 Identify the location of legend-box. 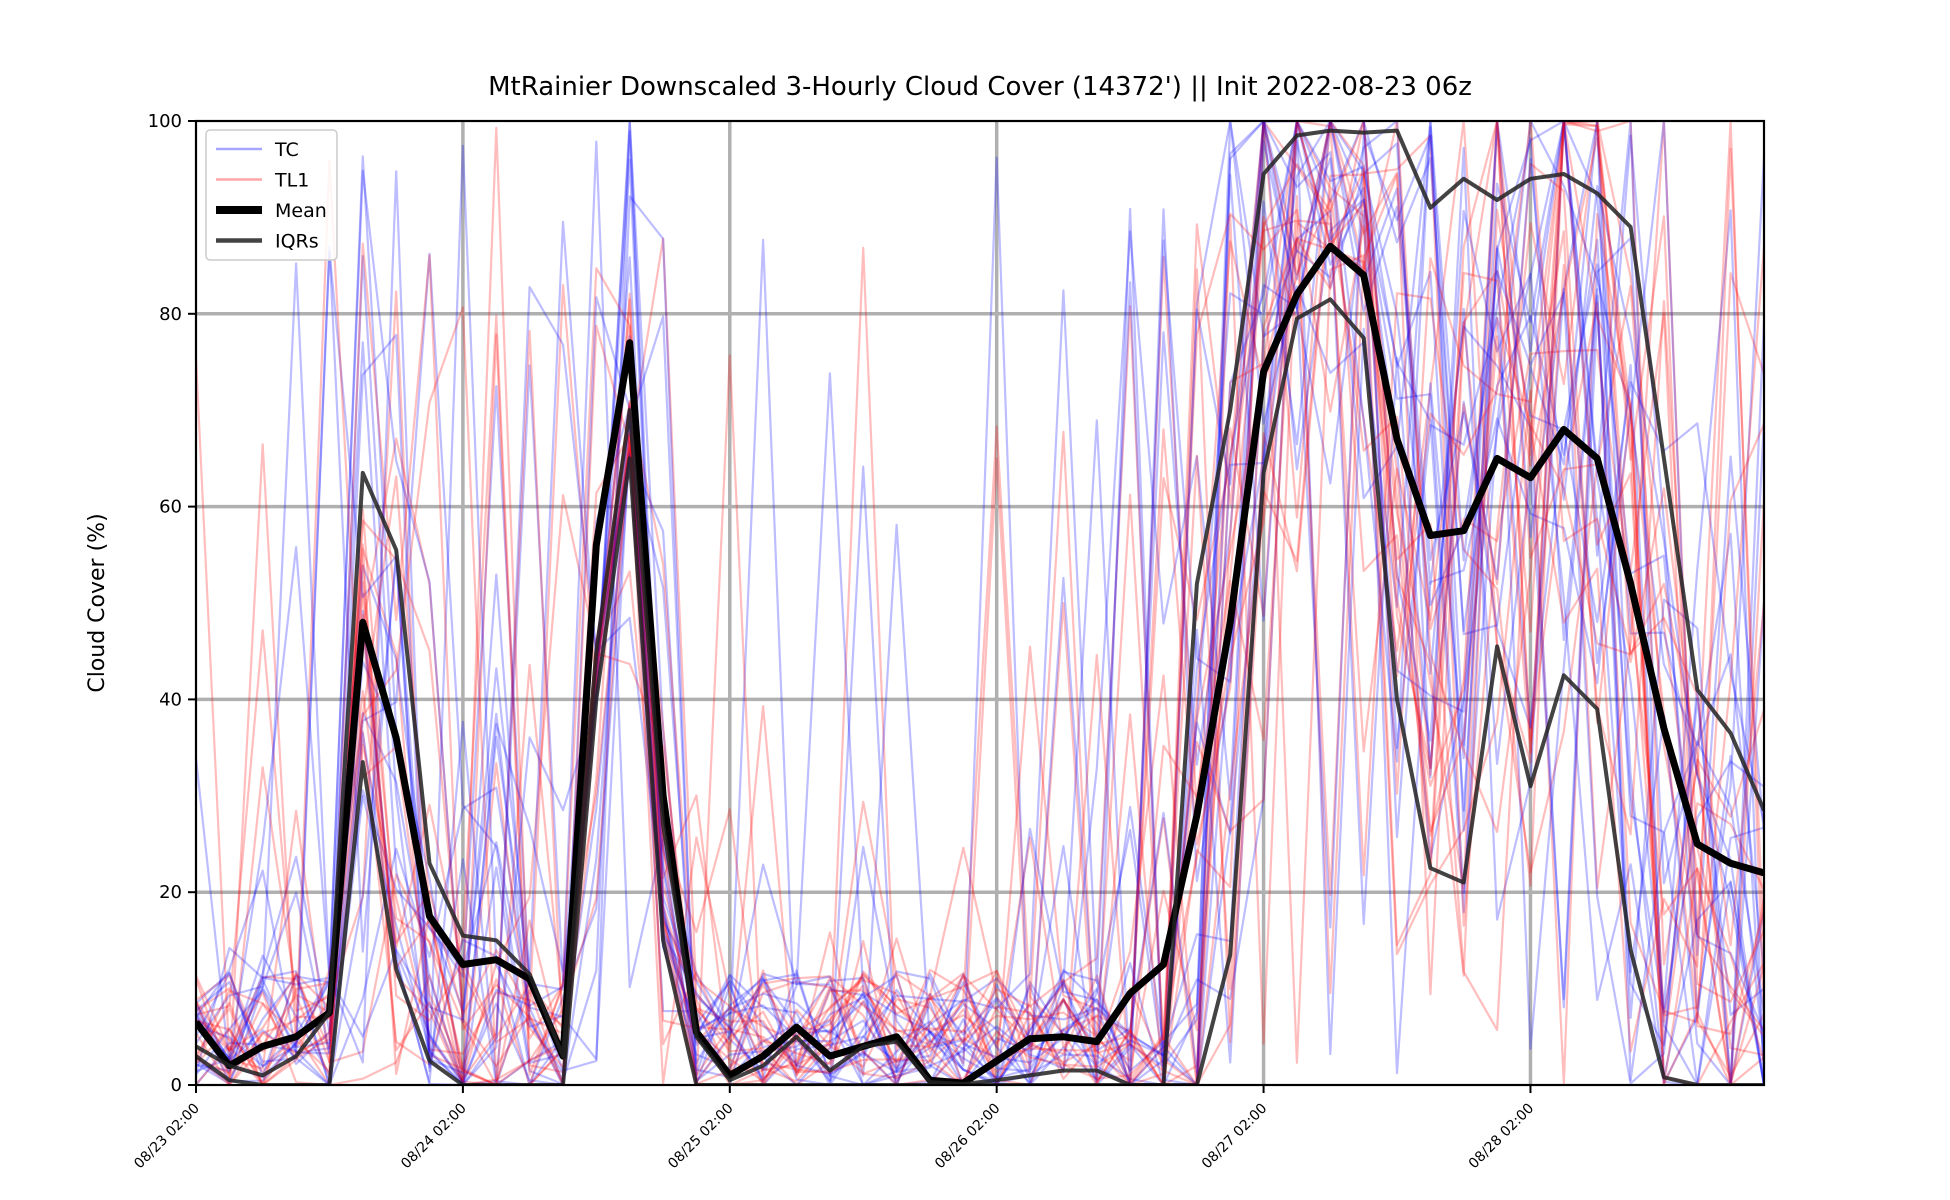
(271, 195).